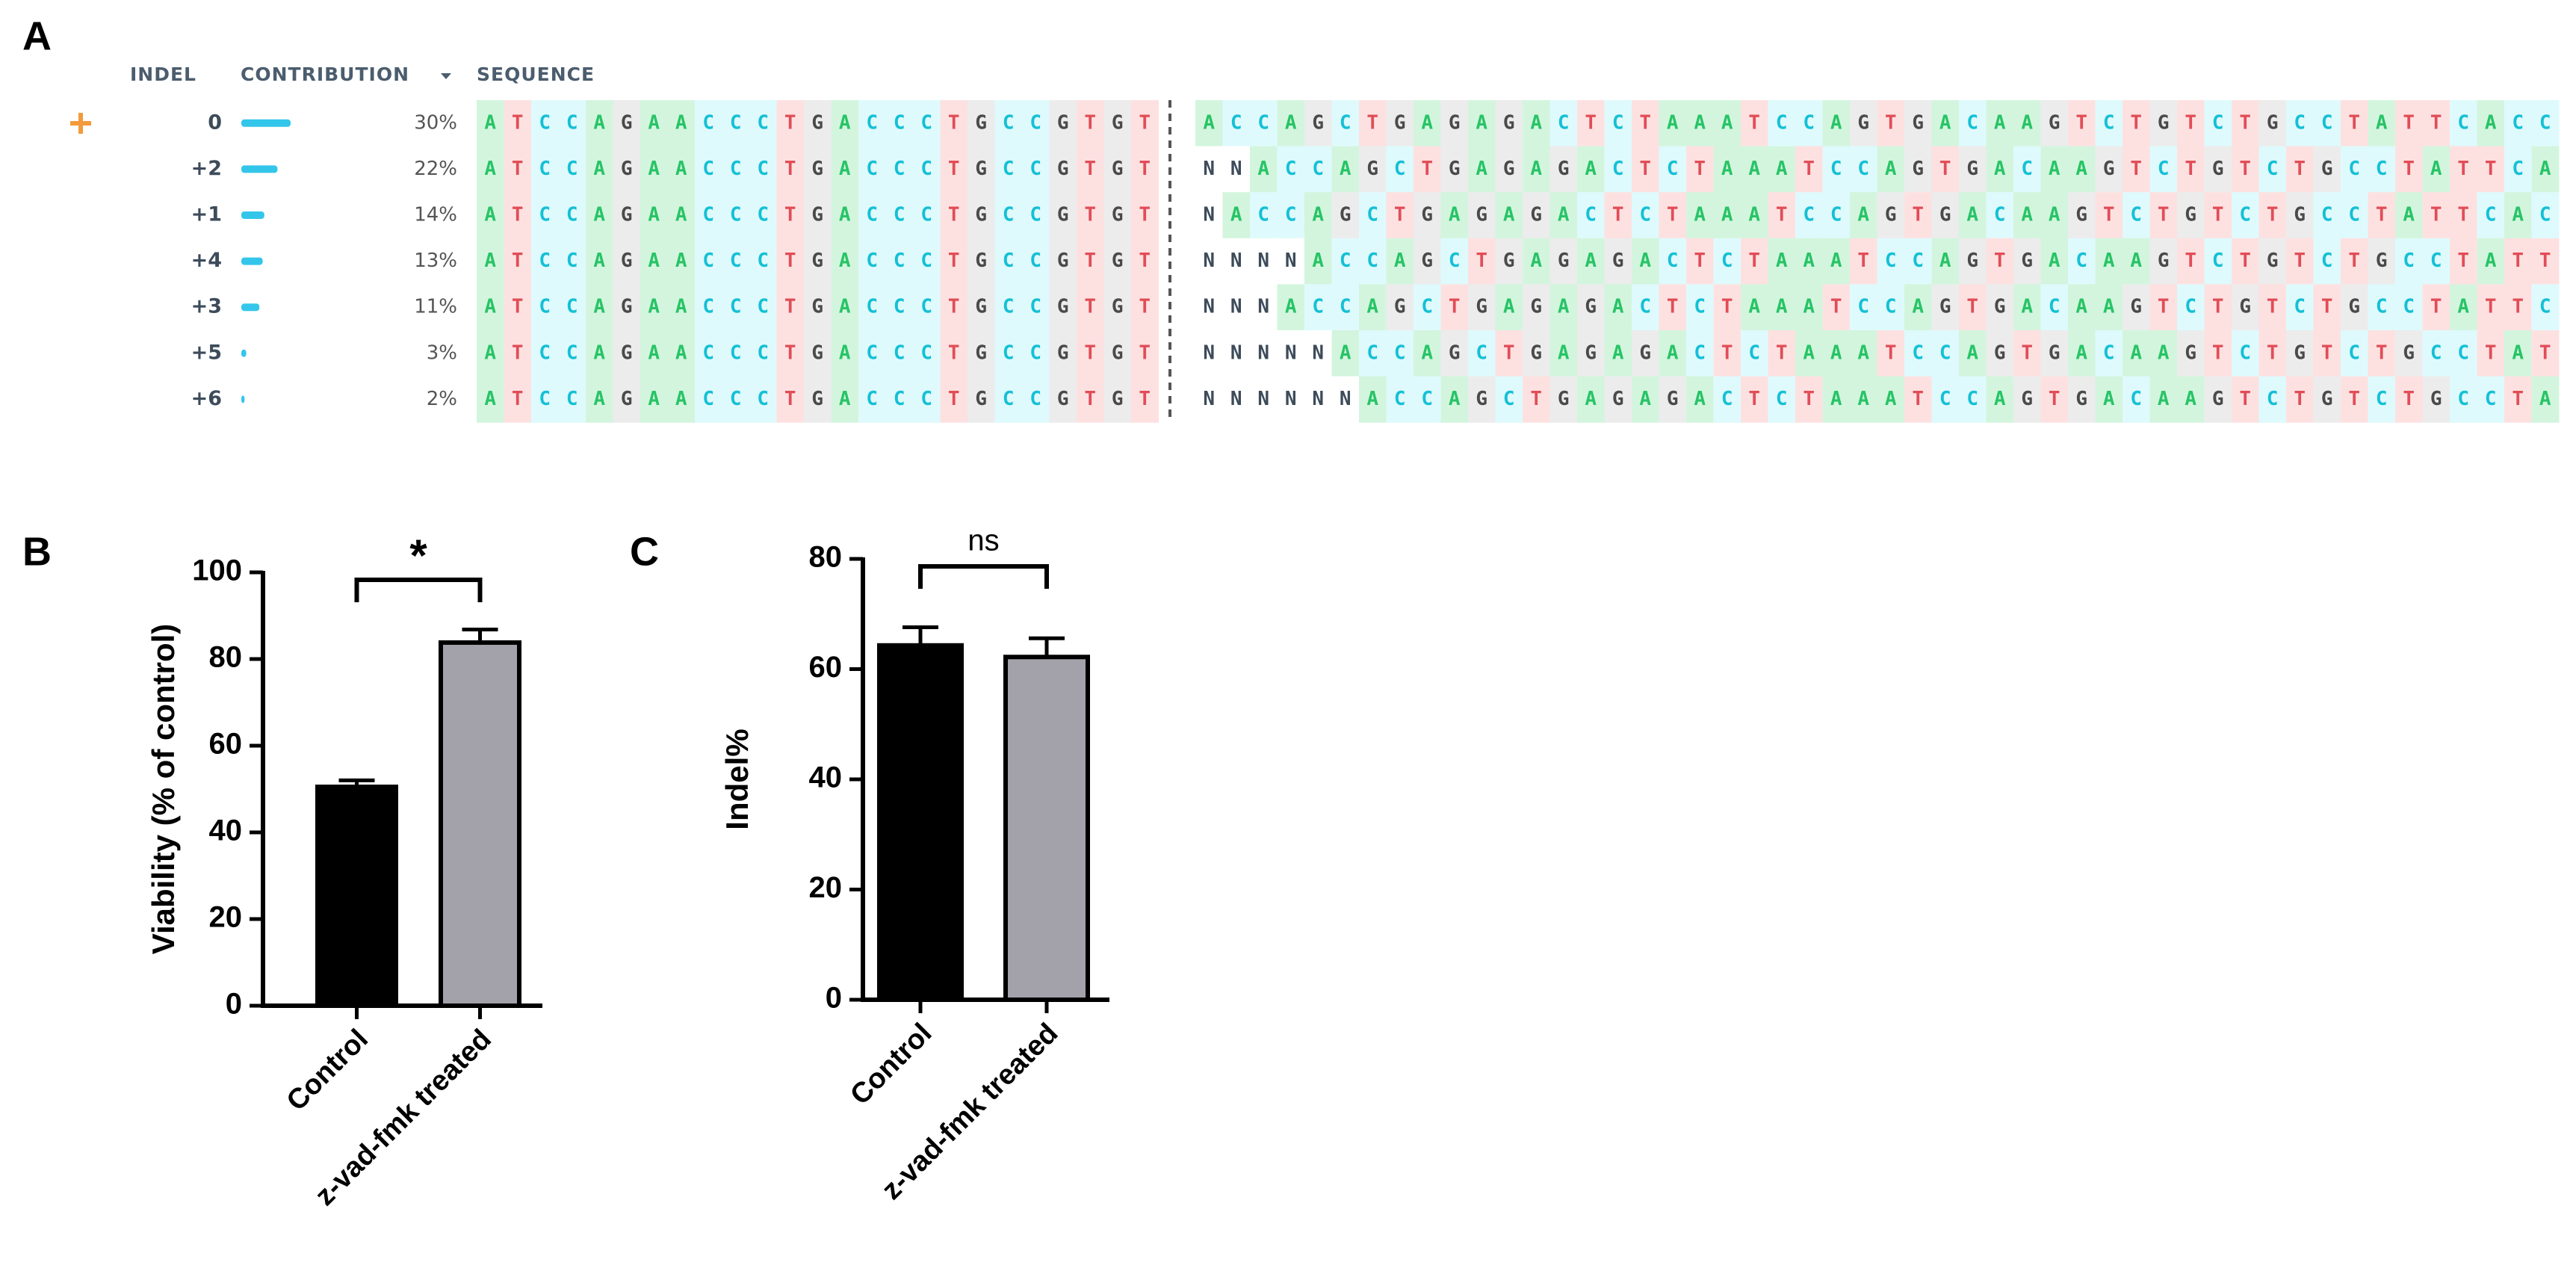 The height and width of the screenshot is (1265, 2576). Describe the element at coordinates (325, 74) in the screenshot. I see `column-header: CONTRIBUTION` at that location.